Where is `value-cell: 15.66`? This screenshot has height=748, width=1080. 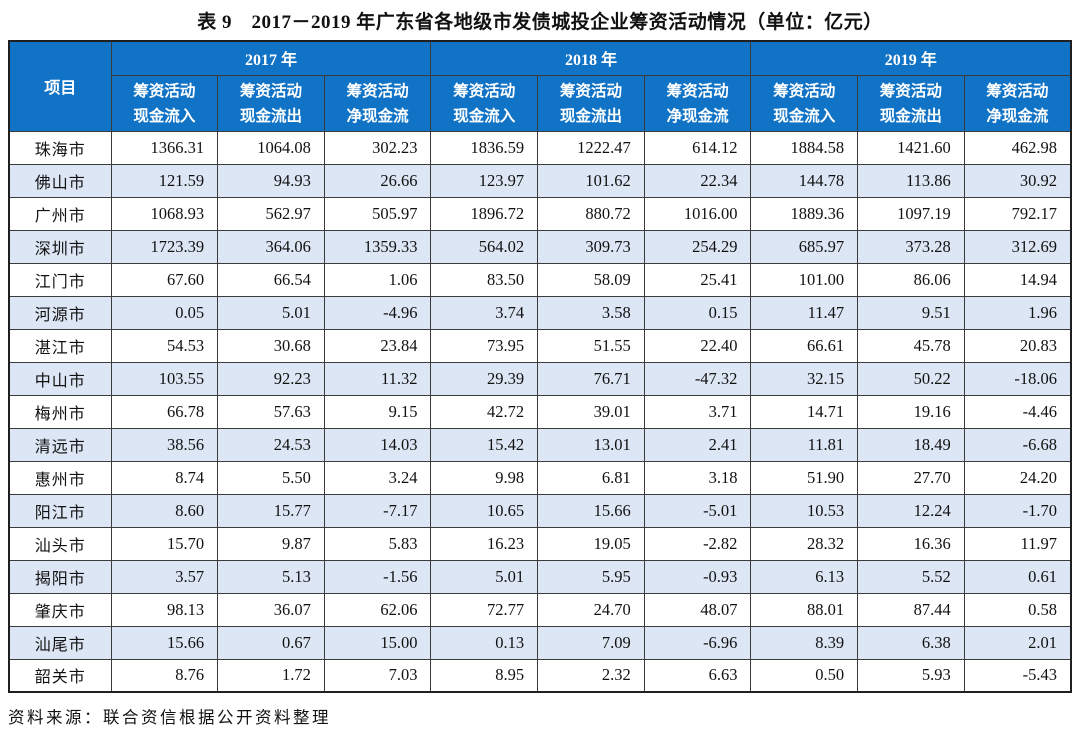 value-cell: 15.66 is located at coordinates (591, 510).